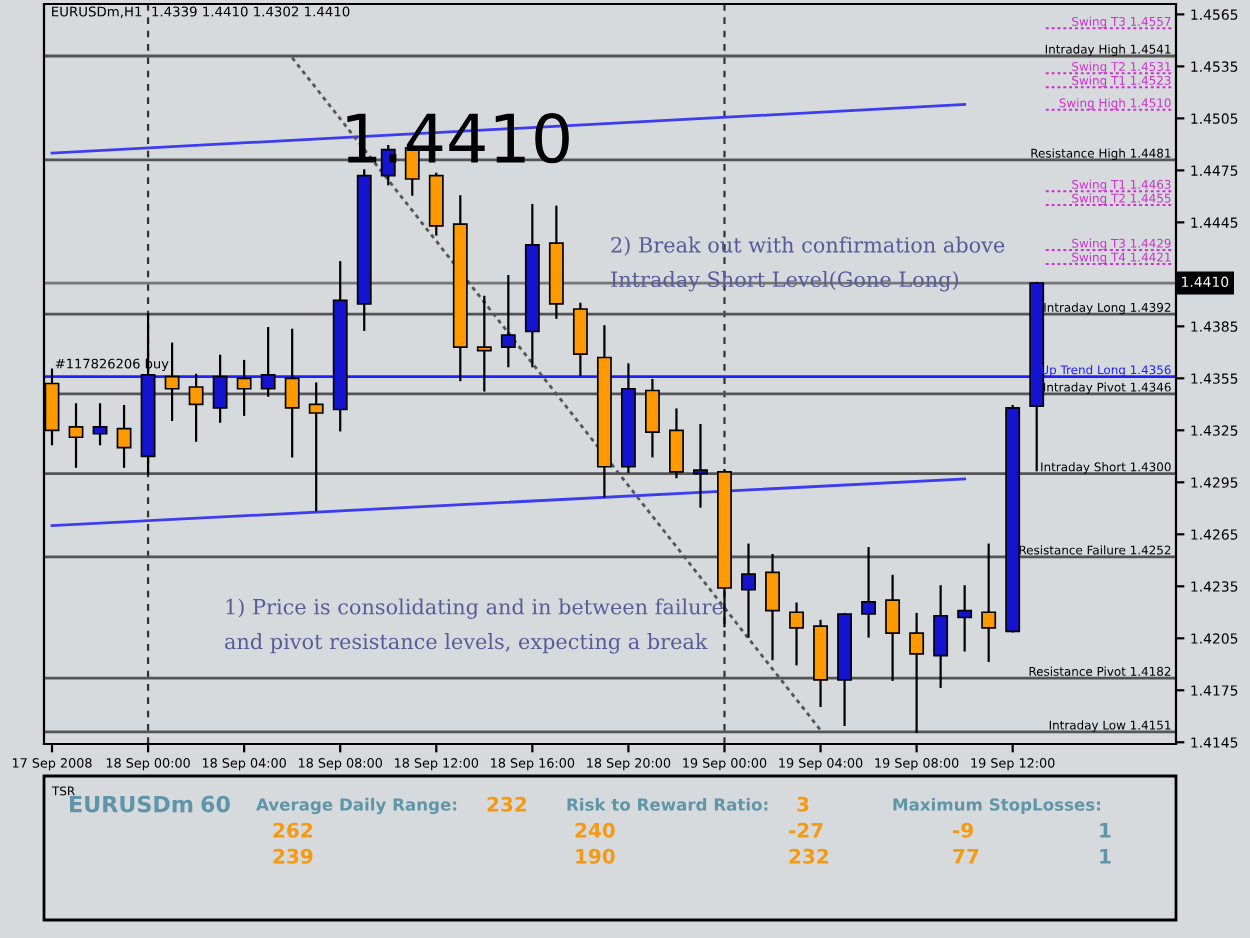  What do you see at coordinates (803, 804) in the screenshot?
I see `text: 3` at bounding box center [803, 804].